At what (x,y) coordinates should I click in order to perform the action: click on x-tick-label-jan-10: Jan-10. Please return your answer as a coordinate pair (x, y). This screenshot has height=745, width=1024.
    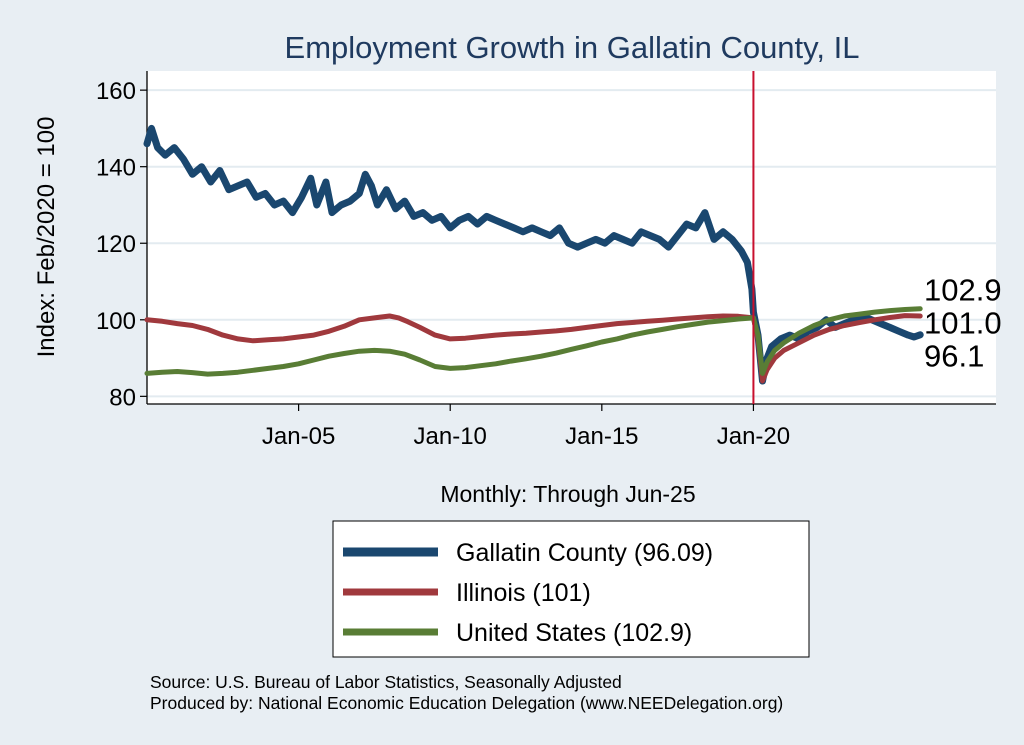
    Looking at the image, I should click on (450, 436).